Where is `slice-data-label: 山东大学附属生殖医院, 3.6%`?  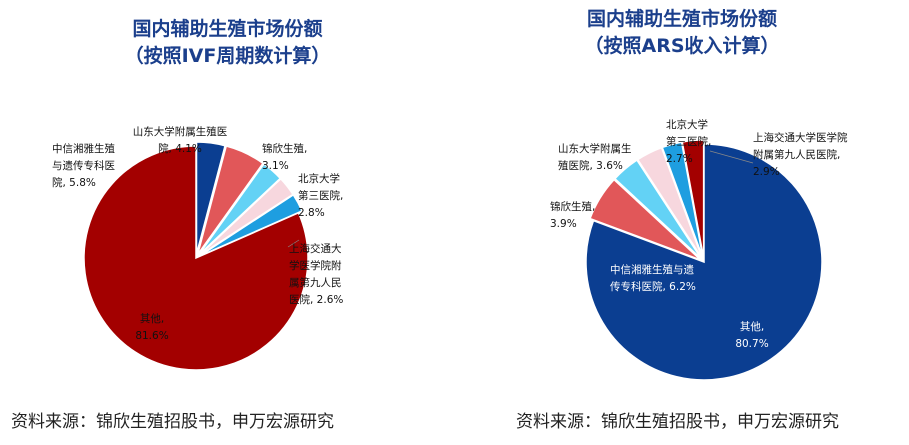
slice-data-label: 山东大学附属生殖医院, 3.6% is located at coordinates (595, 157).